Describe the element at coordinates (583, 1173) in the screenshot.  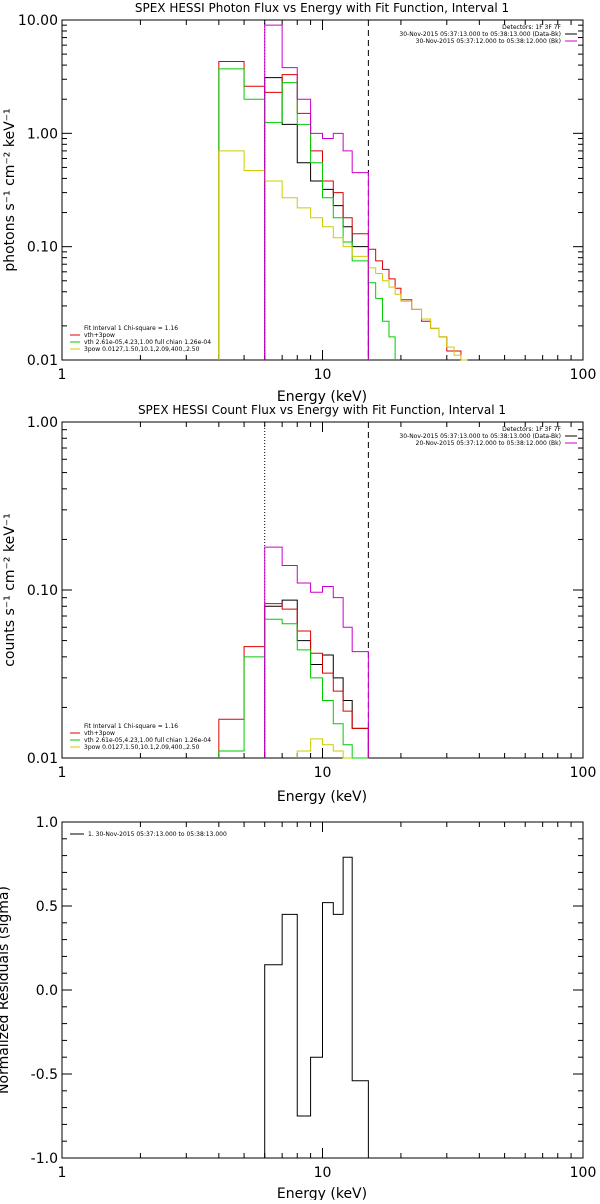
I see `residuals-x-tick-label: 100` at that location.